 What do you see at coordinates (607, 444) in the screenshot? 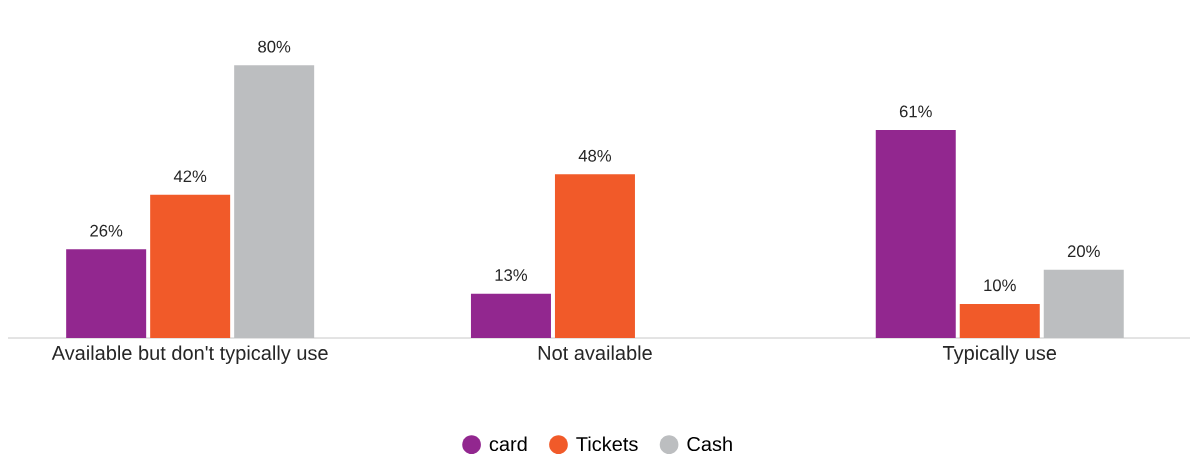
I see `legend-label: Tickets` at bounding box center [607, 444].